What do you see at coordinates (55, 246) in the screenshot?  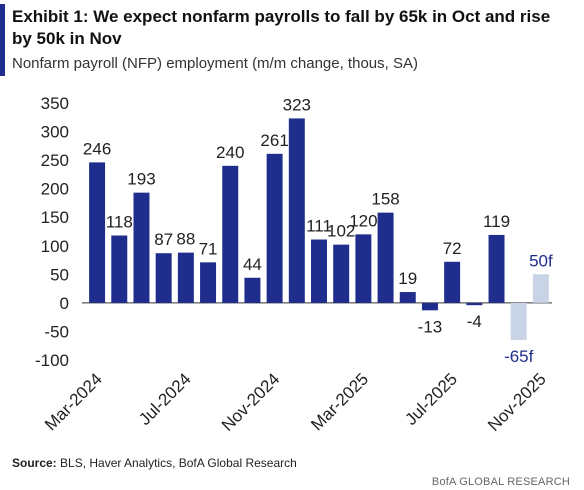 I see `y-tick-label: 100` at bounding box center [55, 246].